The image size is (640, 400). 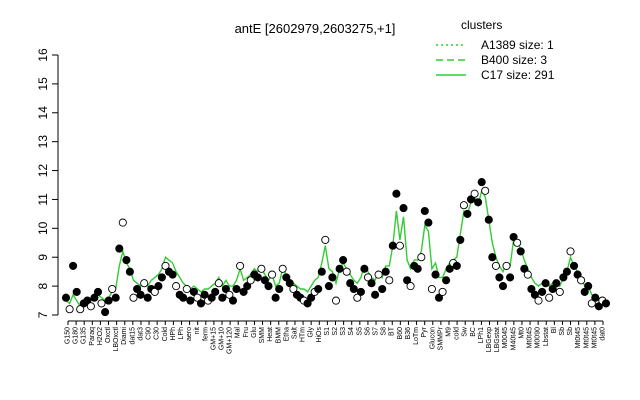 What do you see at coordinates (76, 335) in the screenshot?
I see `x-tick-label: G180` at bounding box center [76, 335].